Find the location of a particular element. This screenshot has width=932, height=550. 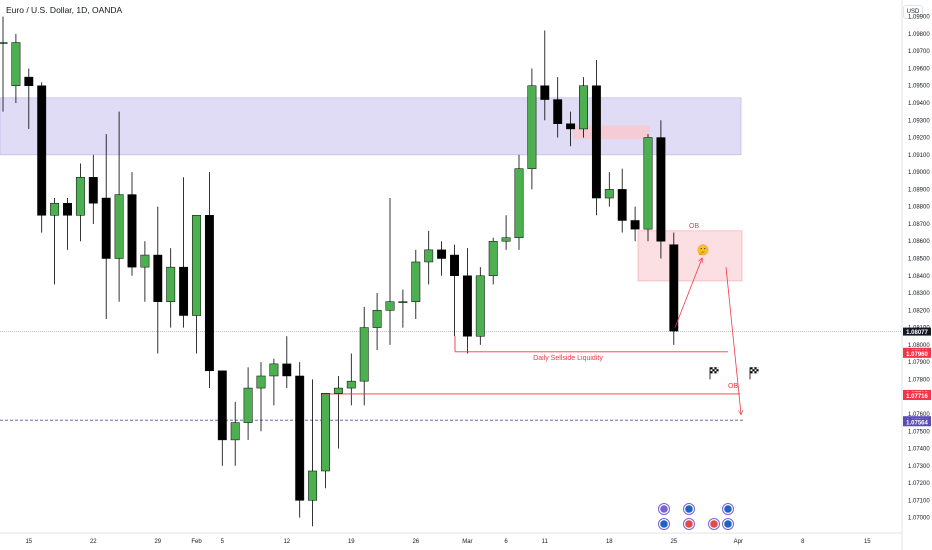

price-tick-label: 1.07100 is located at coordinates (919, 501).